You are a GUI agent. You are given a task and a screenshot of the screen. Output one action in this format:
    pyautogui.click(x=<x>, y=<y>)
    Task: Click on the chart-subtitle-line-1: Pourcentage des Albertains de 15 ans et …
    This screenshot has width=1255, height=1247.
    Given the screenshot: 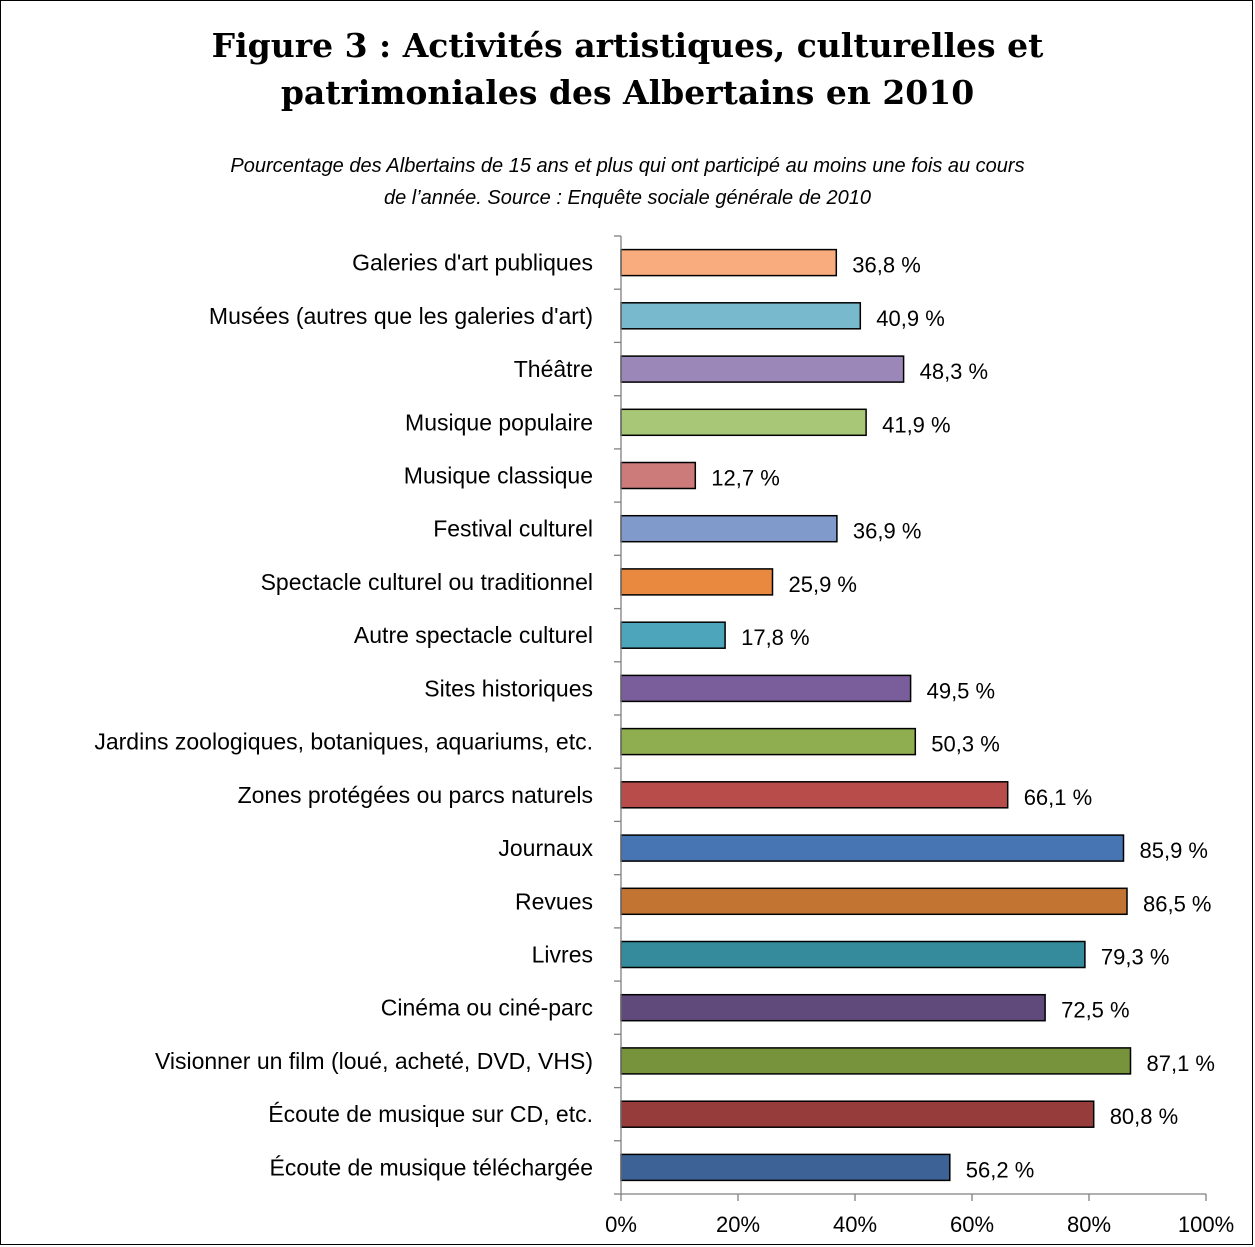 What is the action you would take?
    pyautogui.click(x=627, y=166)
    